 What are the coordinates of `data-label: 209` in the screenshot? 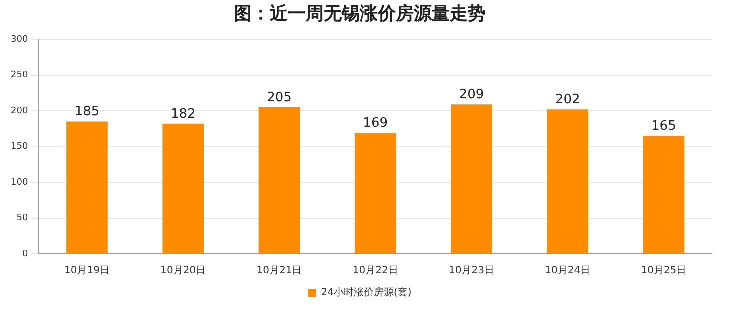 It's located at (471, 95).